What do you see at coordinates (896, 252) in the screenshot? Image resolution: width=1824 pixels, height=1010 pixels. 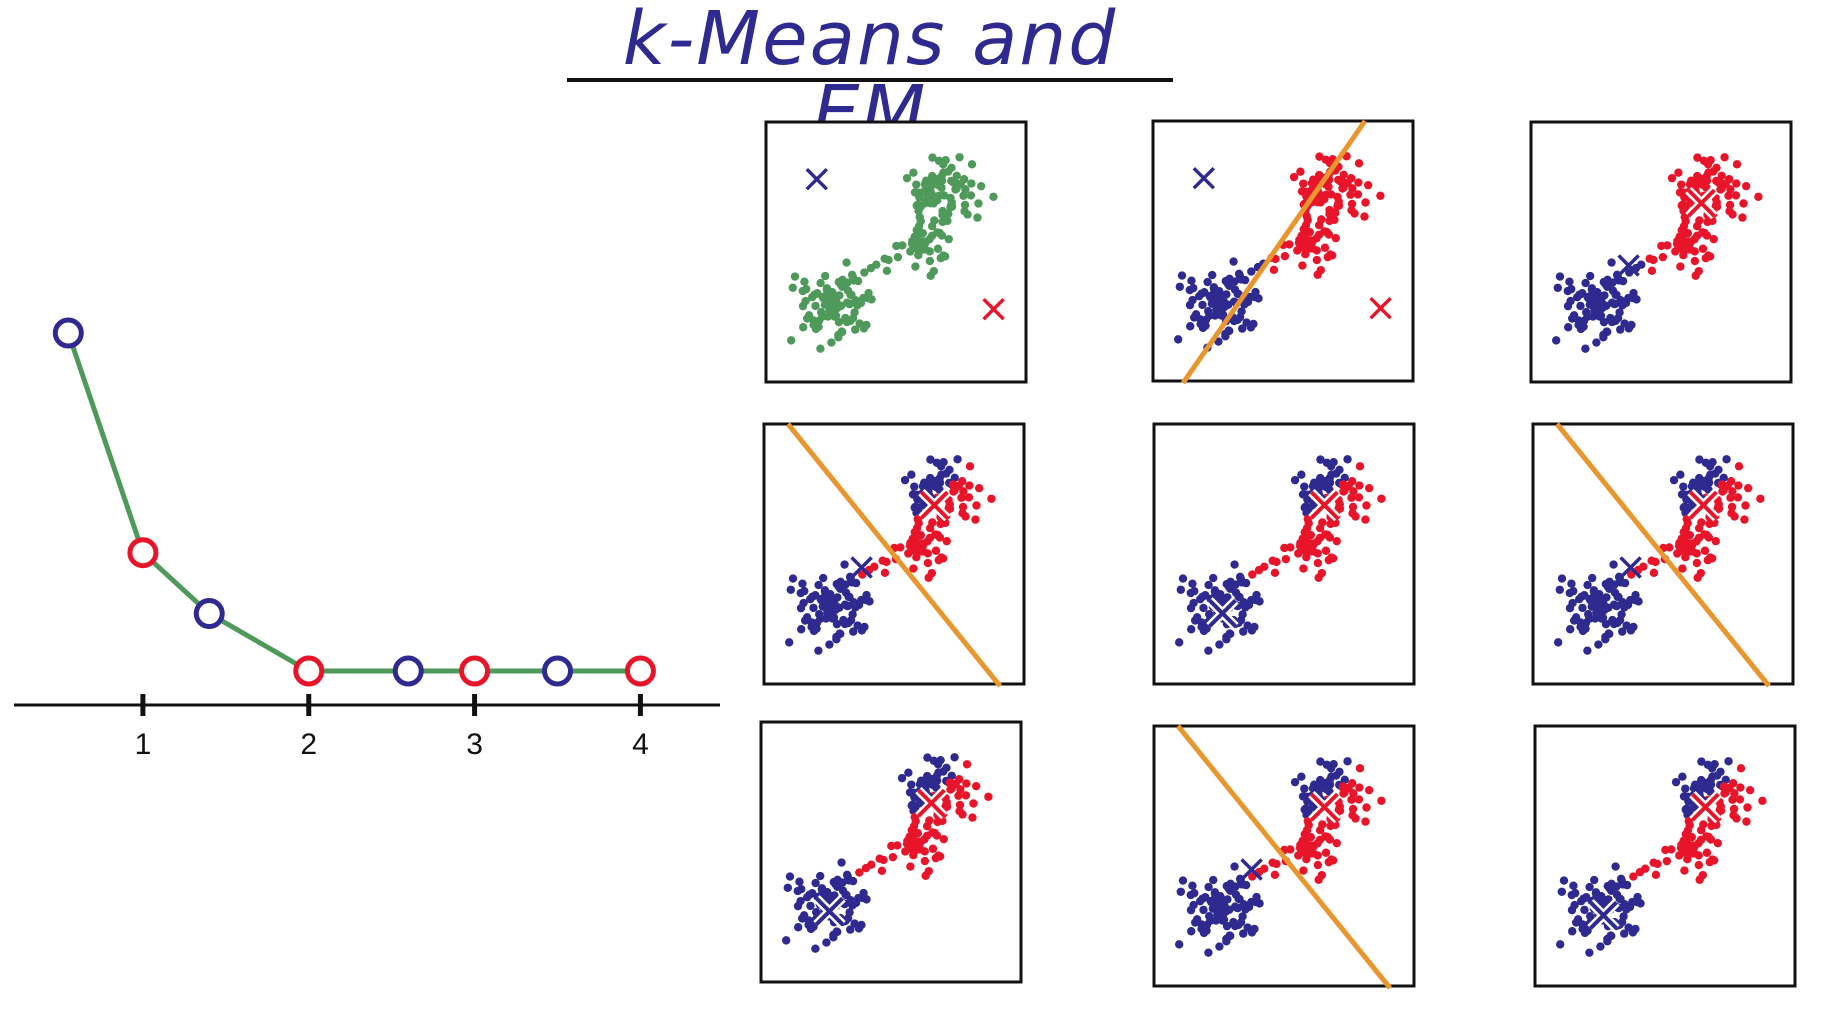 I see `cluster-panel-init` at bounding box center [896, 252].